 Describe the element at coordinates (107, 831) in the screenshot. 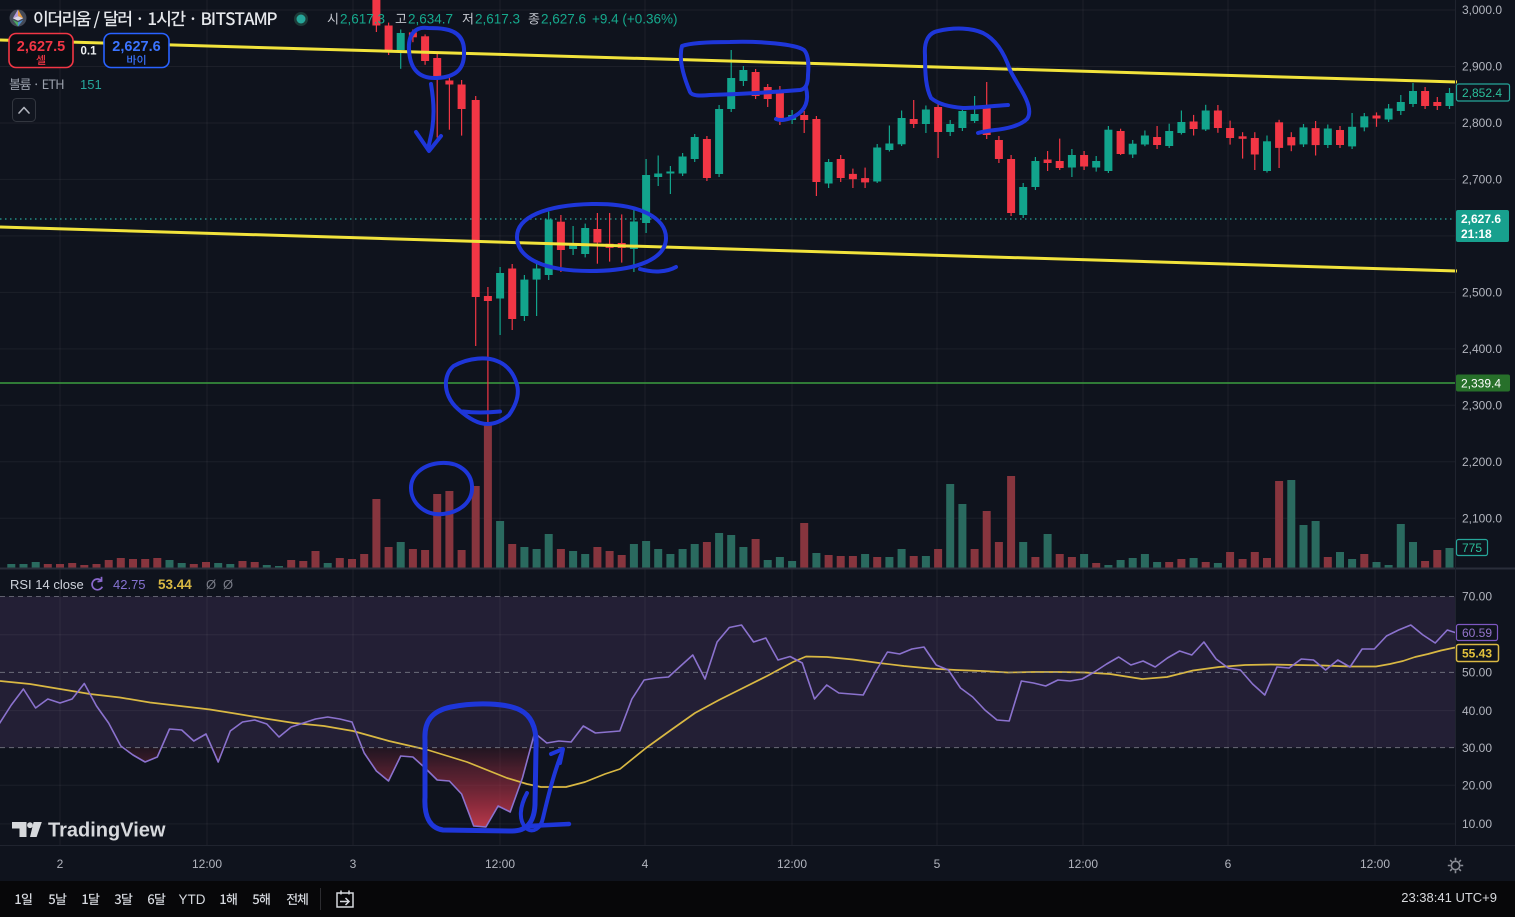

I see `svg-text: TradingView` at that location.